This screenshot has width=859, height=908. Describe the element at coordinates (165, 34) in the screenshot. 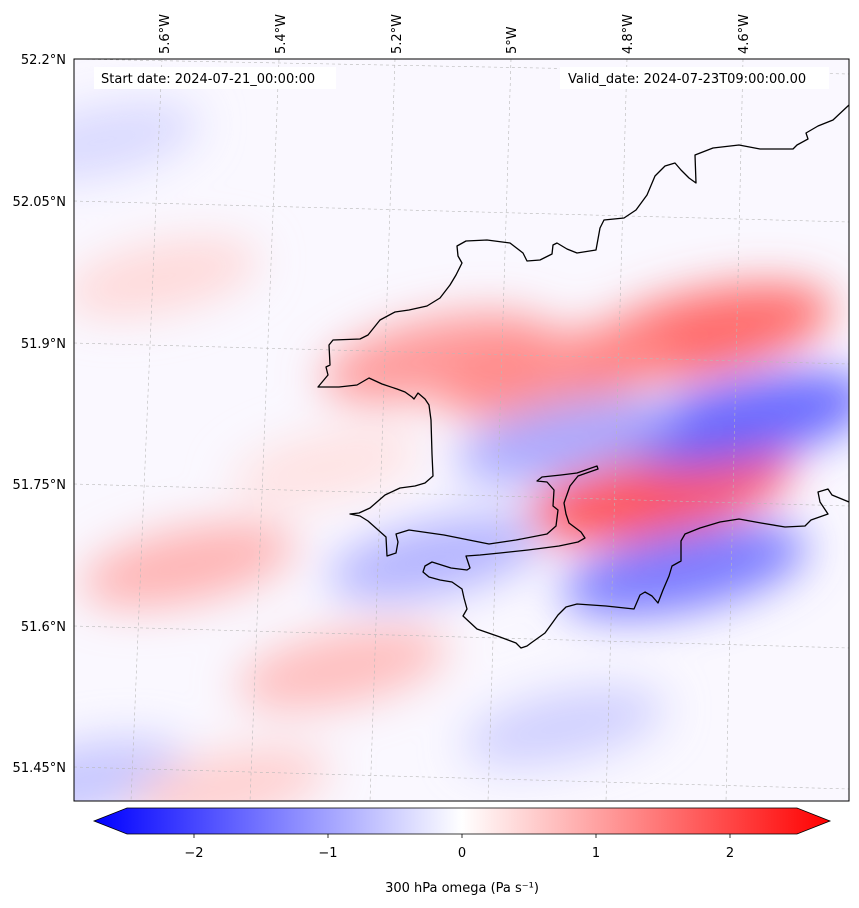

I see `lon-label: 5.6°W` at that location.